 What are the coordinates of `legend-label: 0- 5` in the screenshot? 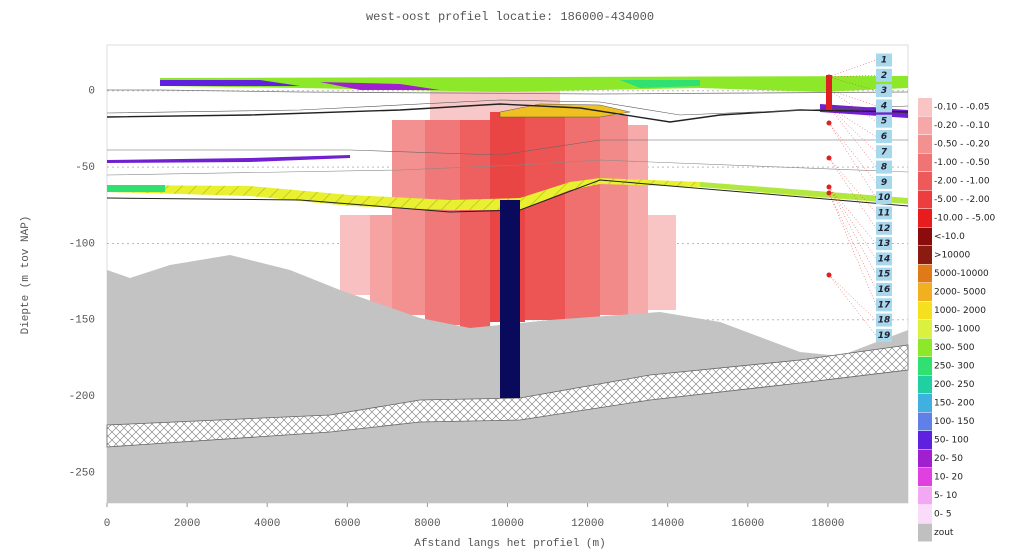 It's located at (943, 515).